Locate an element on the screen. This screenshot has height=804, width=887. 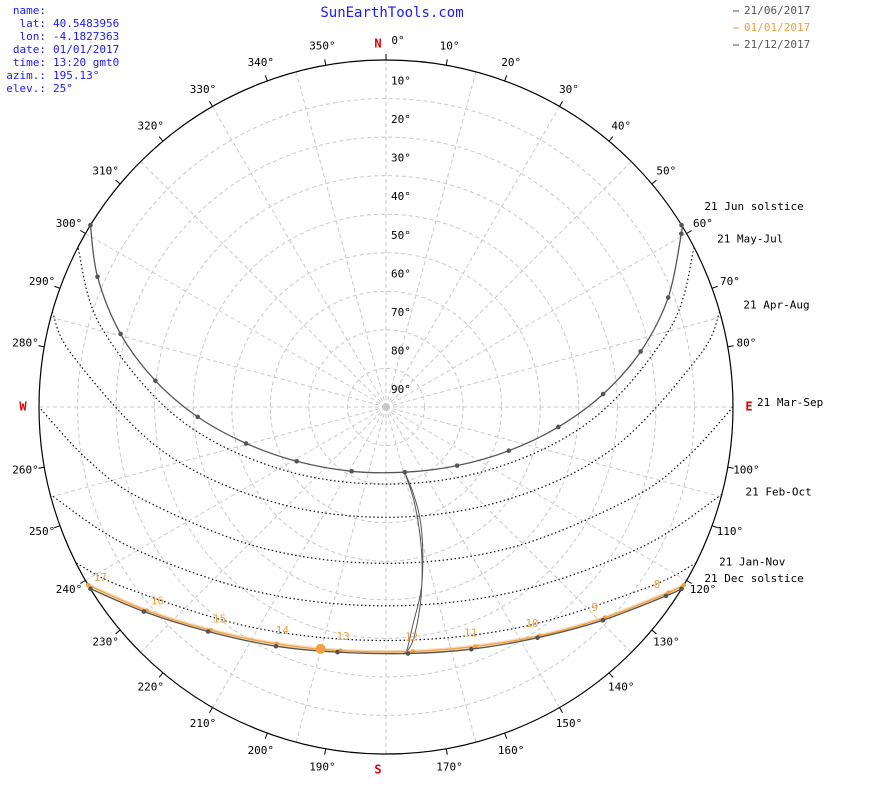
sun-position is located at coordinates (320, 648).